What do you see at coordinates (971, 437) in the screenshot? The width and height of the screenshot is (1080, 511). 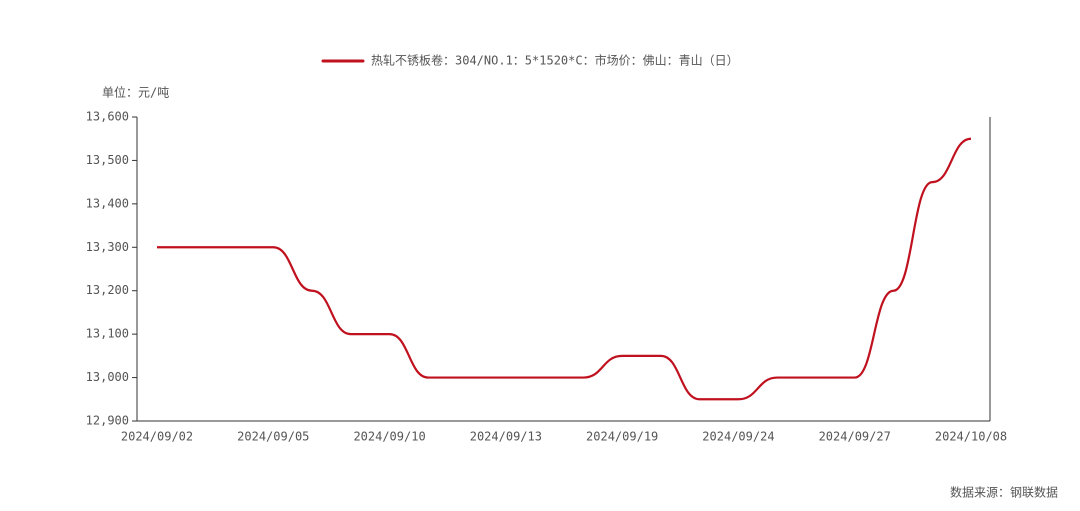 I see `x-tick-label: 2024/10/08` at bounding box center [971, 437].